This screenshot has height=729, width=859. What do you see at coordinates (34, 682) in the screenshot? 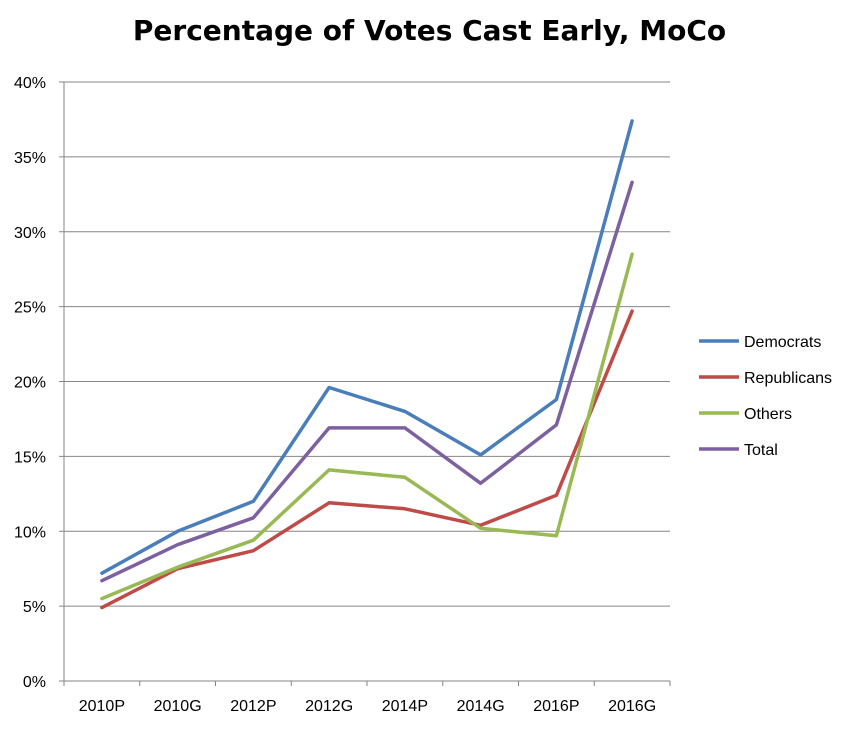
I see `y-tick-label: 0%` at bounding box center [34, 682].